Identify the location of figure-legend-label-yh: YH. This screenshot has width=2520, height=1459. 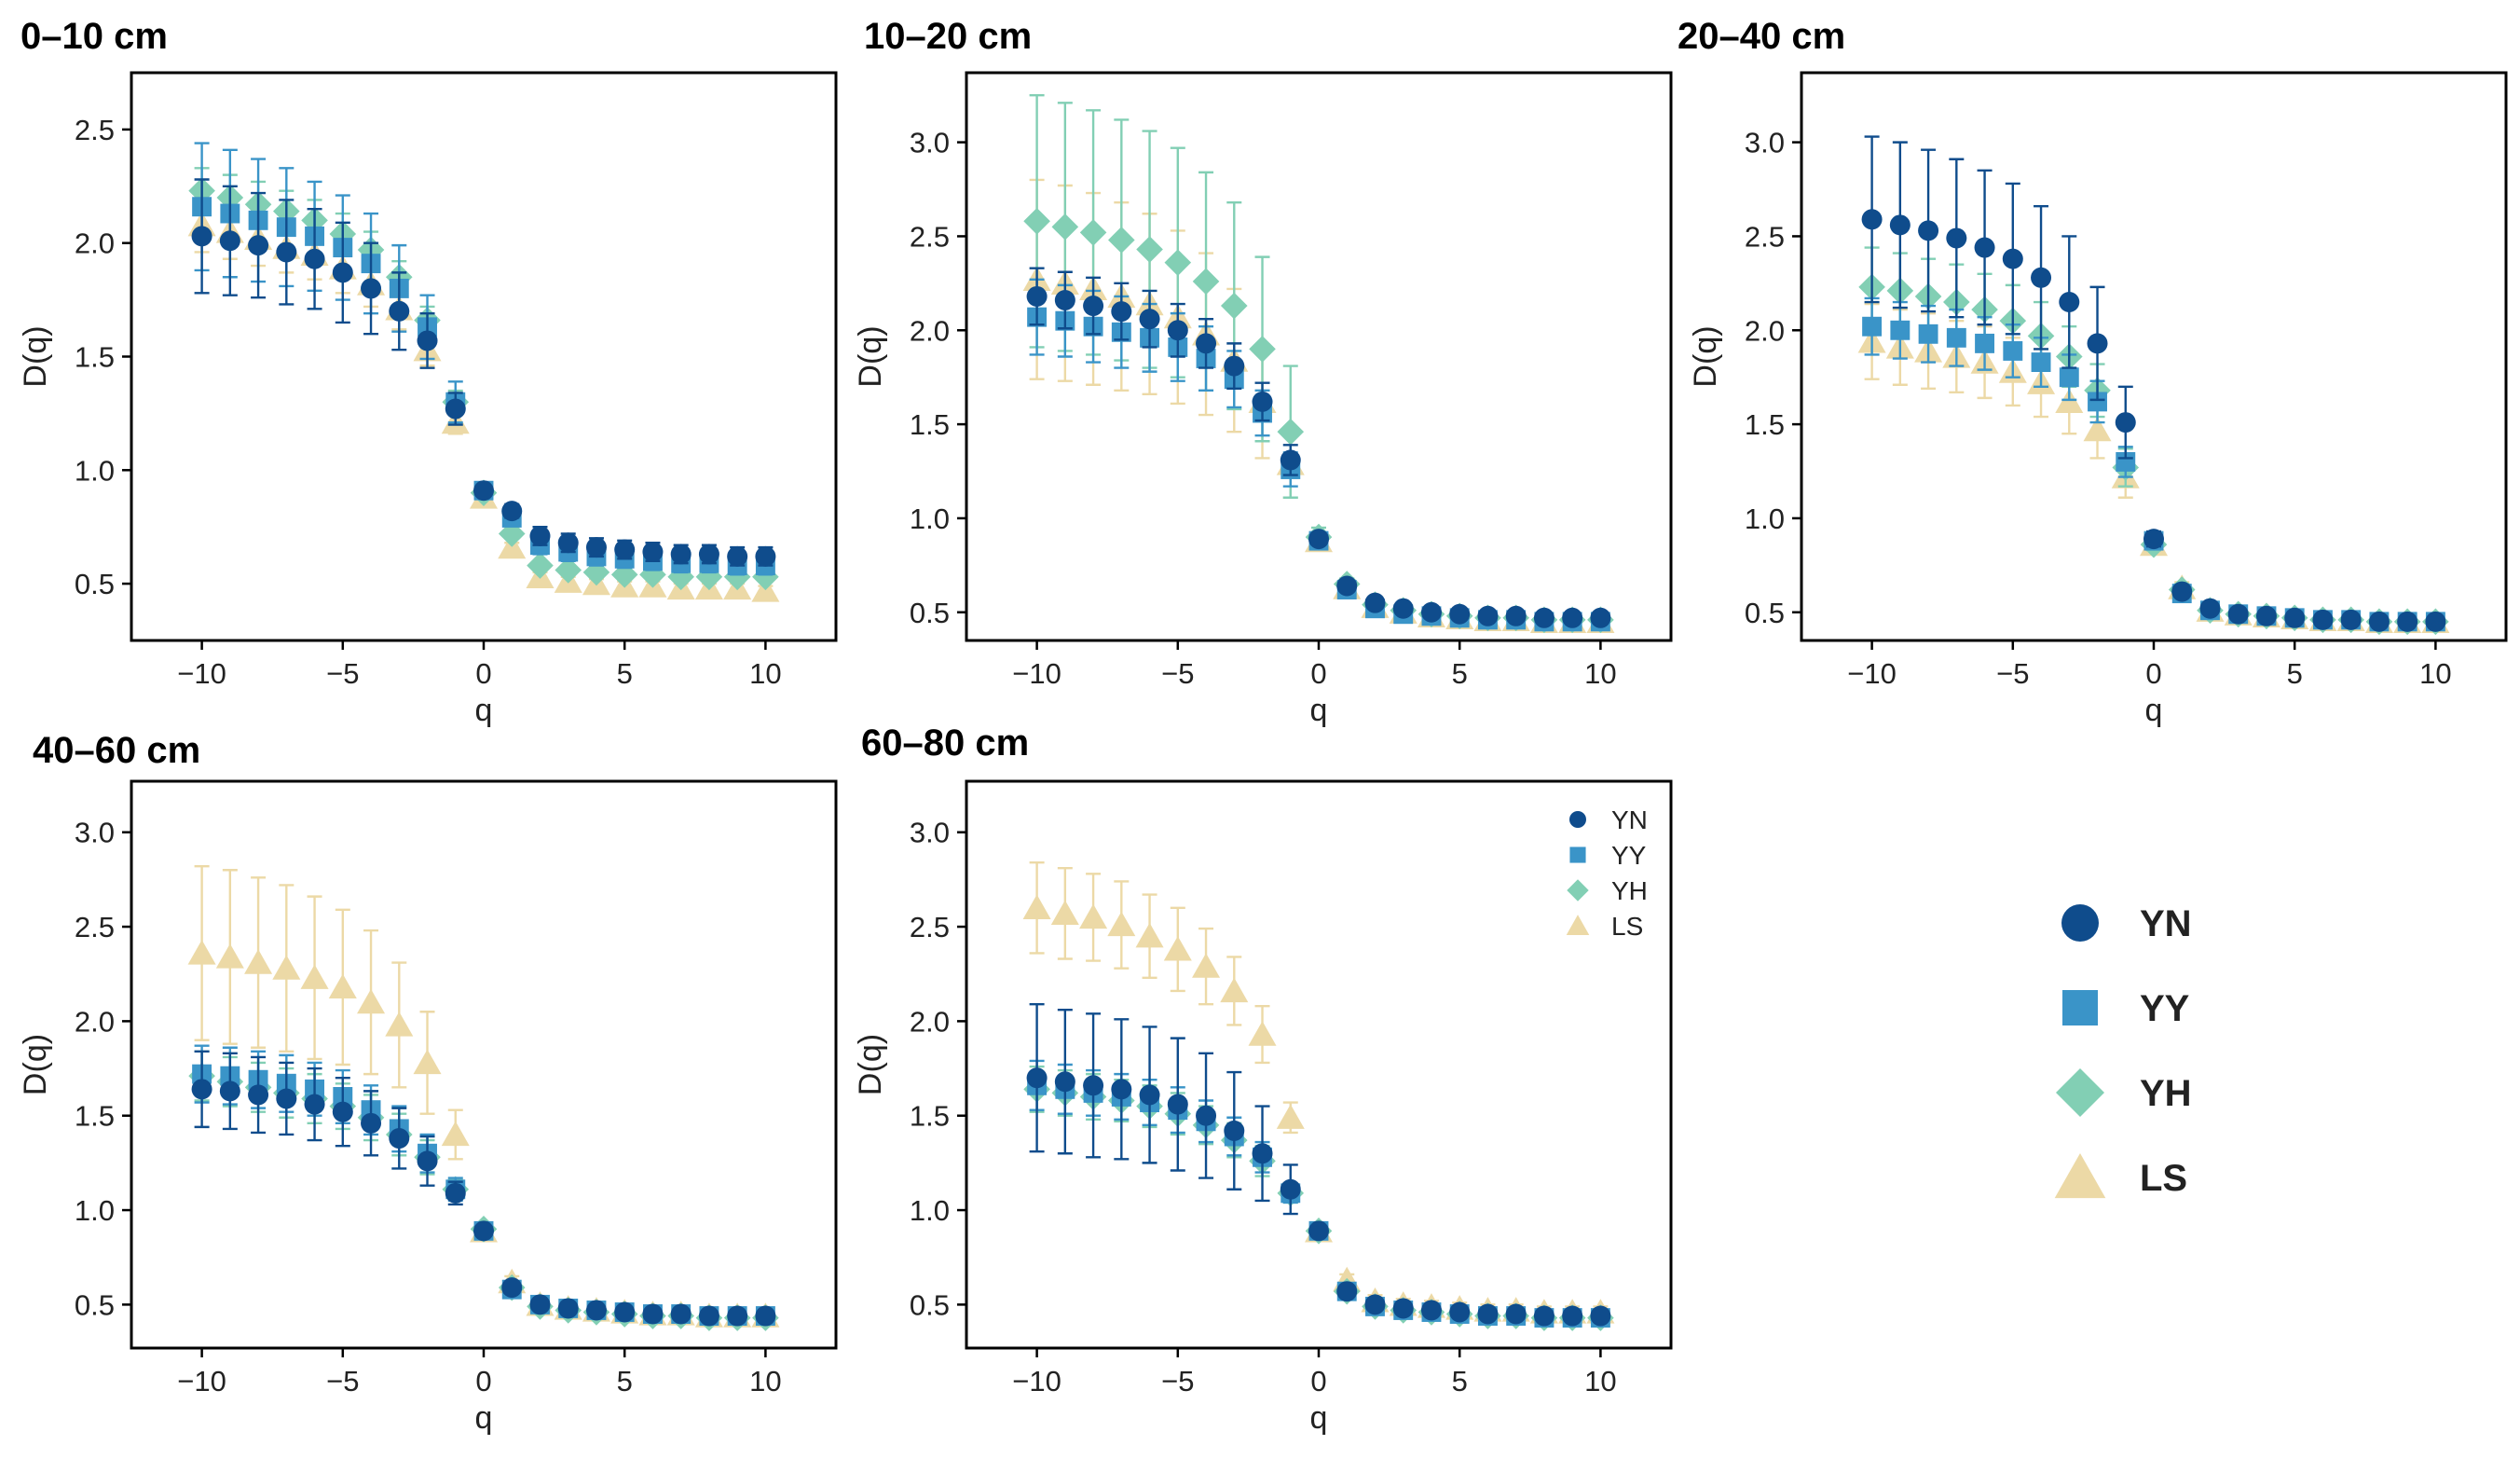
(2166, 1093).